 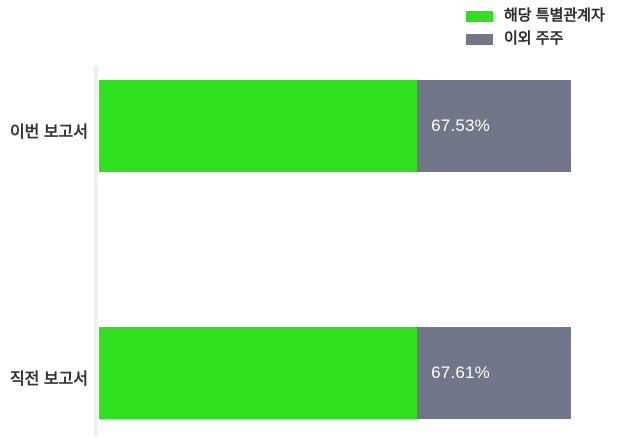 I want to click on legend-item-1: 이외 주주, so click(x=535, y=39).